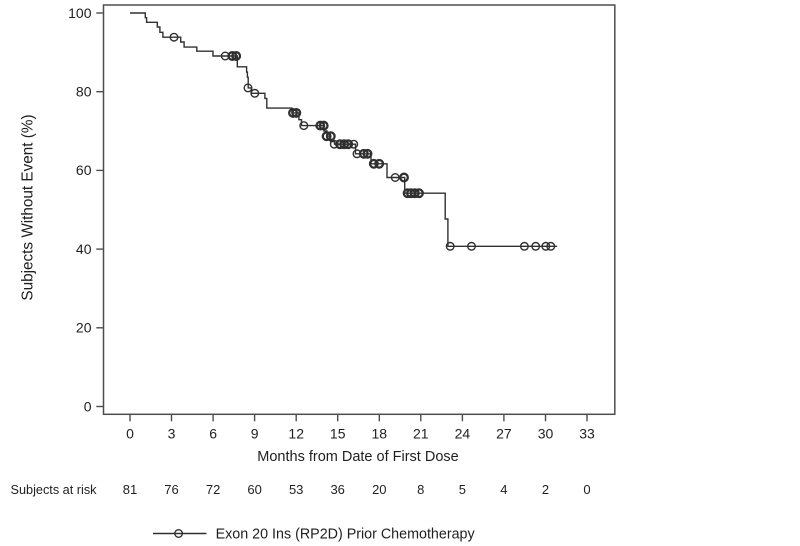 Image resolution: width=800 pixels, height=546 pixels. Describe the element at coordinates (213, 489) in the screenshot. I see `svg-text: 72` at that location.